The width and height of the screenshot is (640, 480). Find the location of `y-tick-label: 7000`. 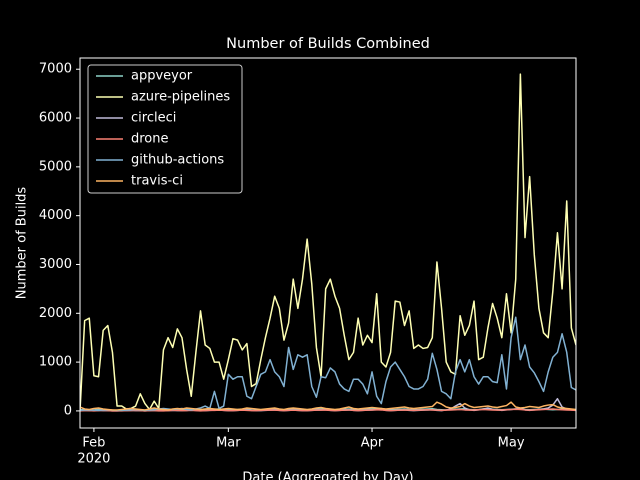

y-tick-label: 7000 is located at coordinates (55, 69).